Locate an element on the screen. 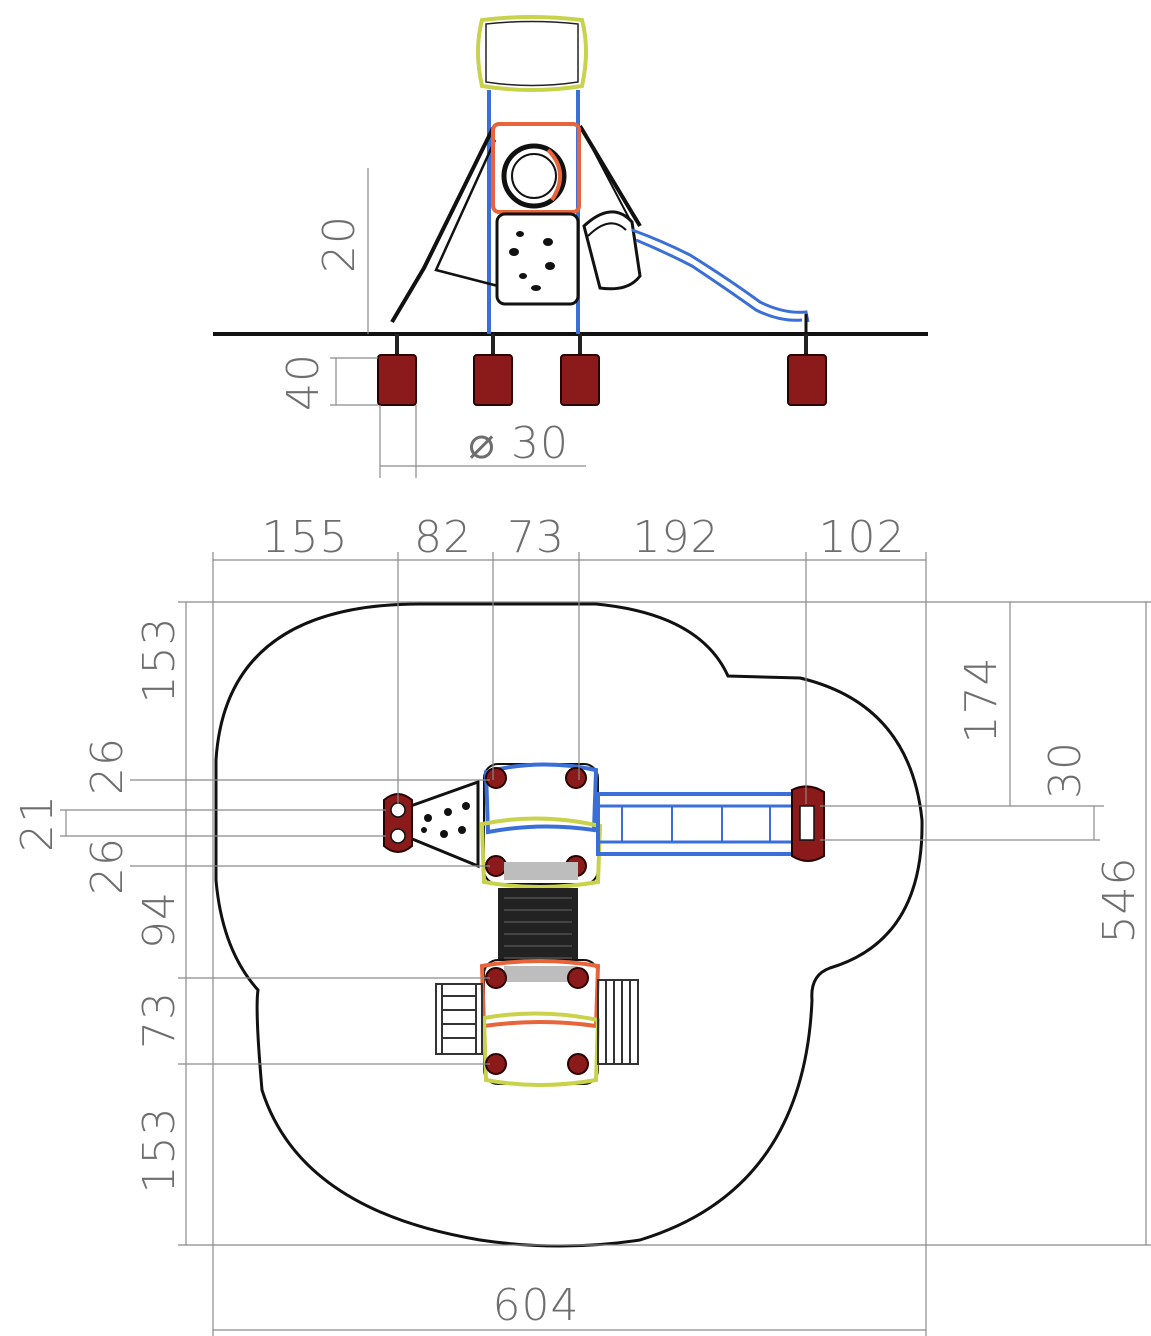 This screenshot has height=1336, width=1151. ladder-right is located at coordinates (618, 1022).